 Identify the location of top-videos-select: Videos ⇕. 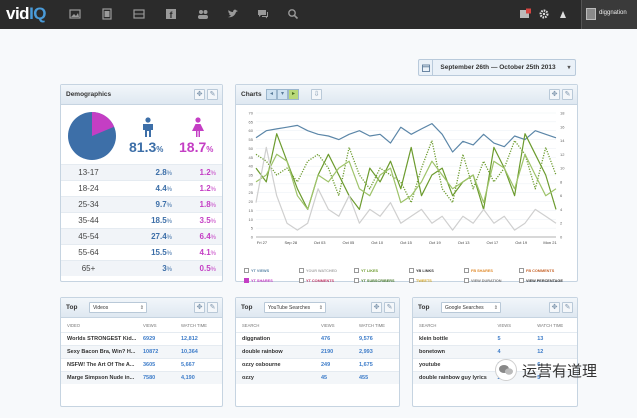
(118, 307).